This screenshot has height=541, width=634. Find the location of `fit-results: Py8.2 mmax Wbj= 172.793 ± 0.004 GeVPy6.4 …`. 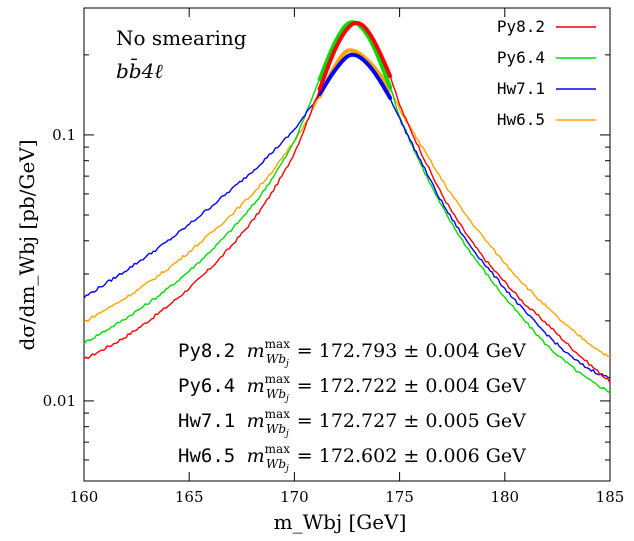

fit-results: Py8.2 mmax Wbj= 172.793 ± 0.004 GeVPy6.4 … is located at coordinates (352, 405).